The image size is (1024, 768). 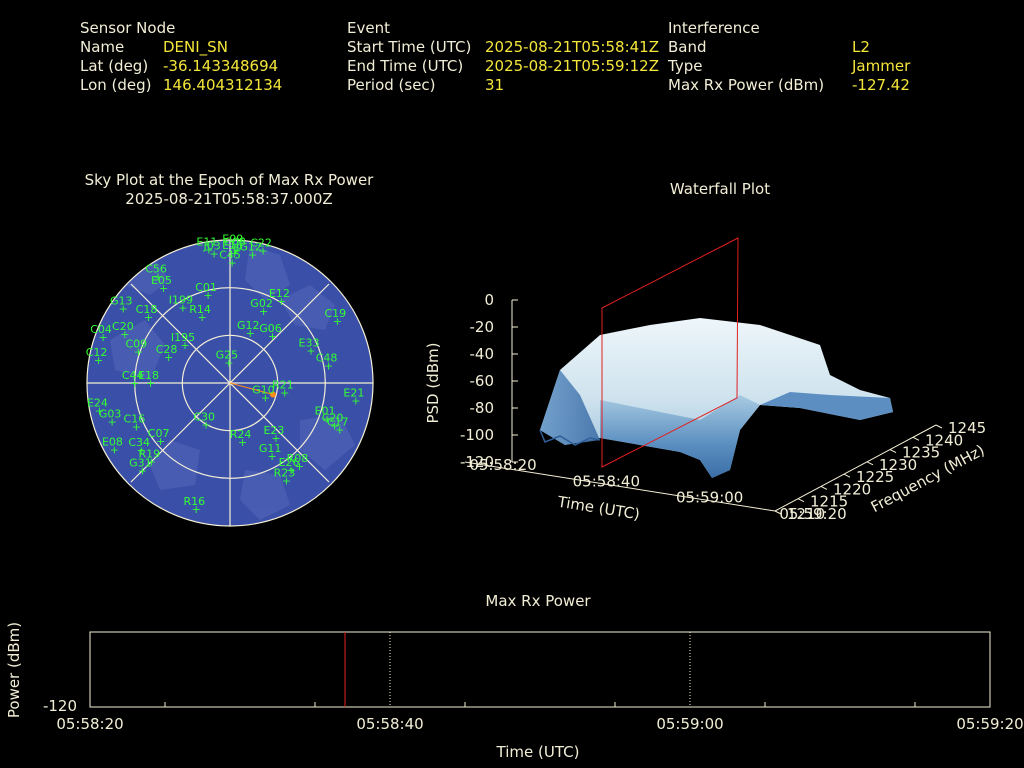 What do you see at coordinates (263, 393) in the screenshot?
I see `satellite-g10: +G10` at bounding box center [263, 393].